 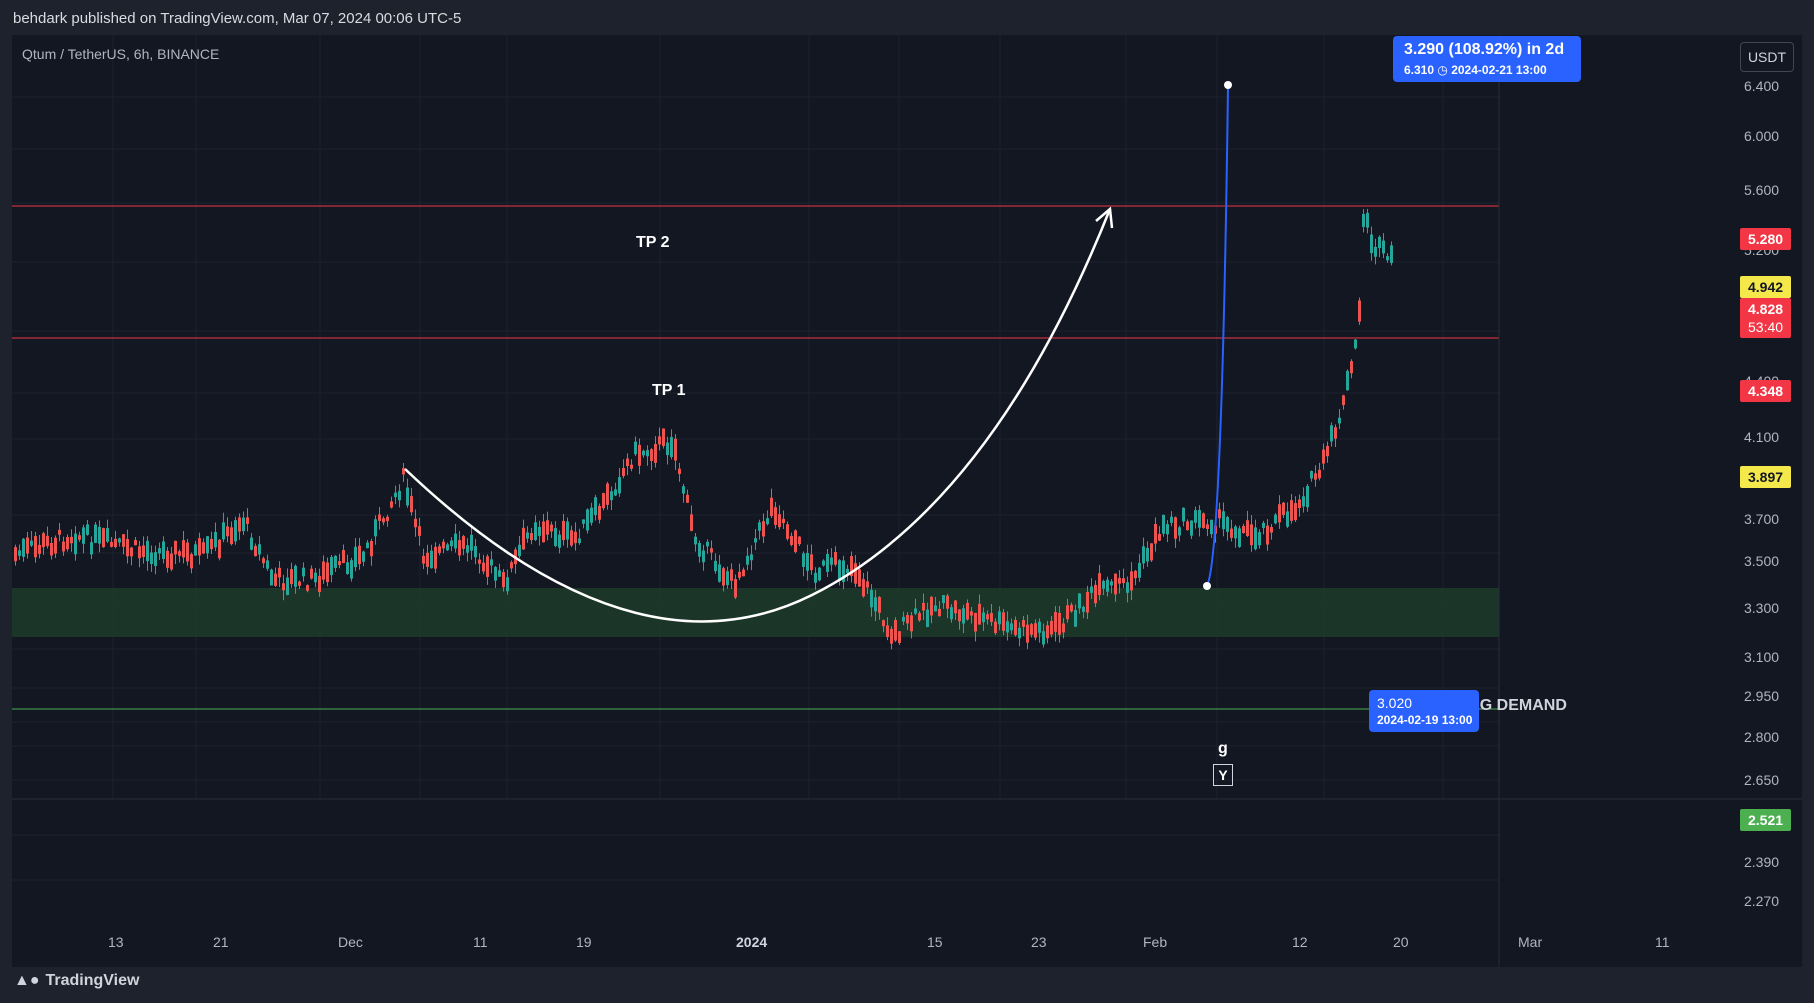 What do you see at coordinates (480, 942) in the screenshot?
I see `x-tick: 11` at bounding box center [480, 942].